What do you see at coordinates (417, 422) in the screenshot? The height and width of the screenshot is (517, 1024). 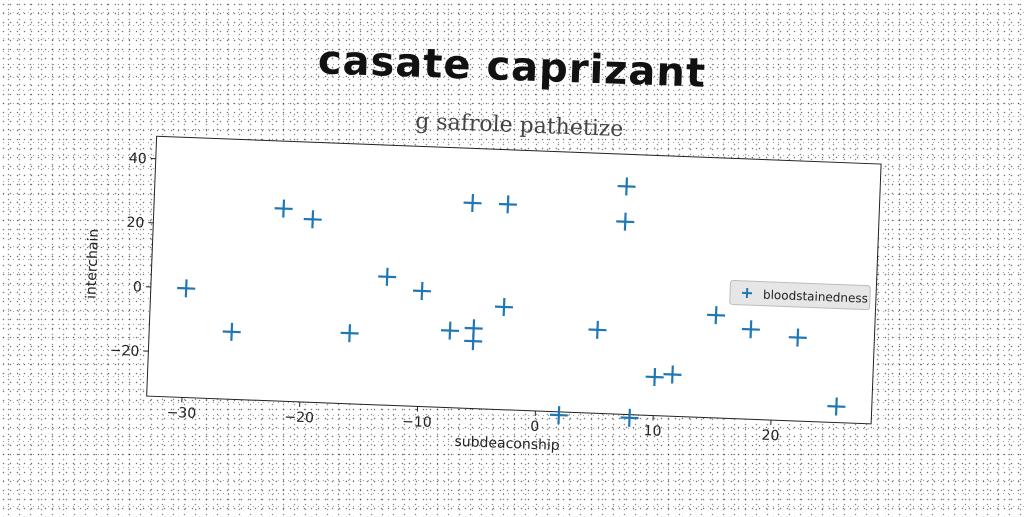 I see `x-tick-label: −10` at bounding box center [417, 422].